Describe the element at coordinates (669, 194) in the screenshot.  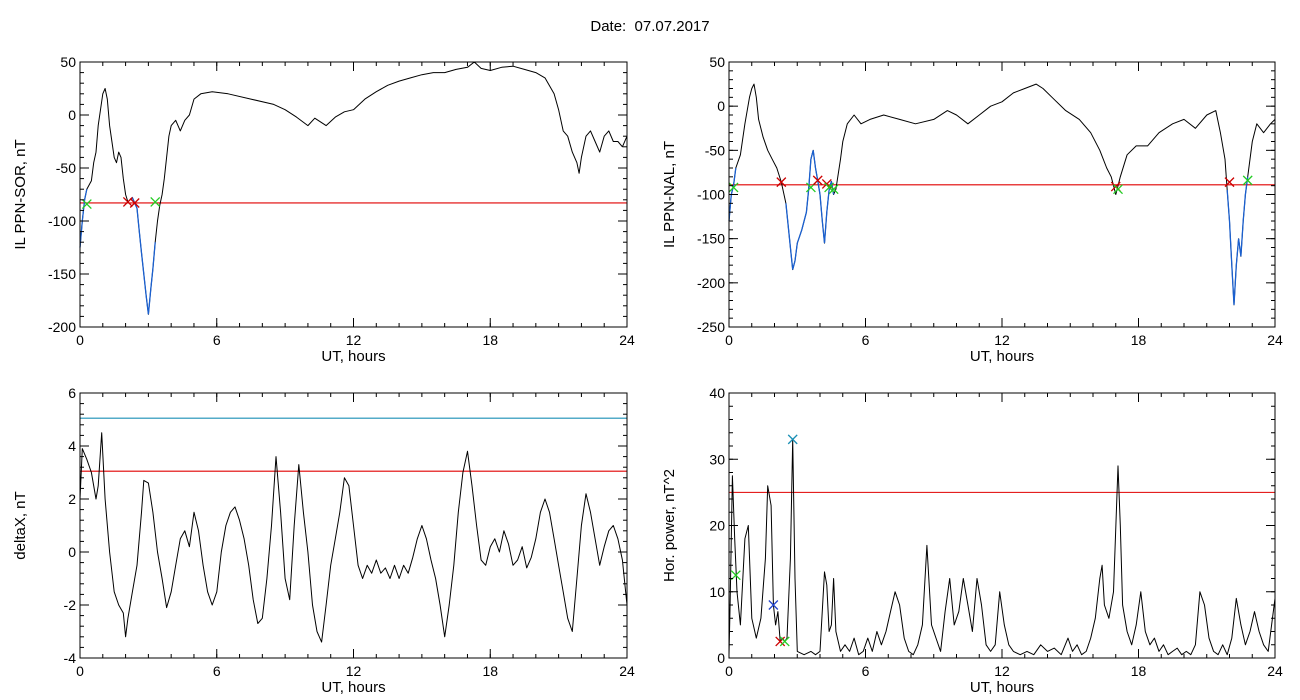
I see `y-axis-label: IL PPN-NAL, nT` at that location.